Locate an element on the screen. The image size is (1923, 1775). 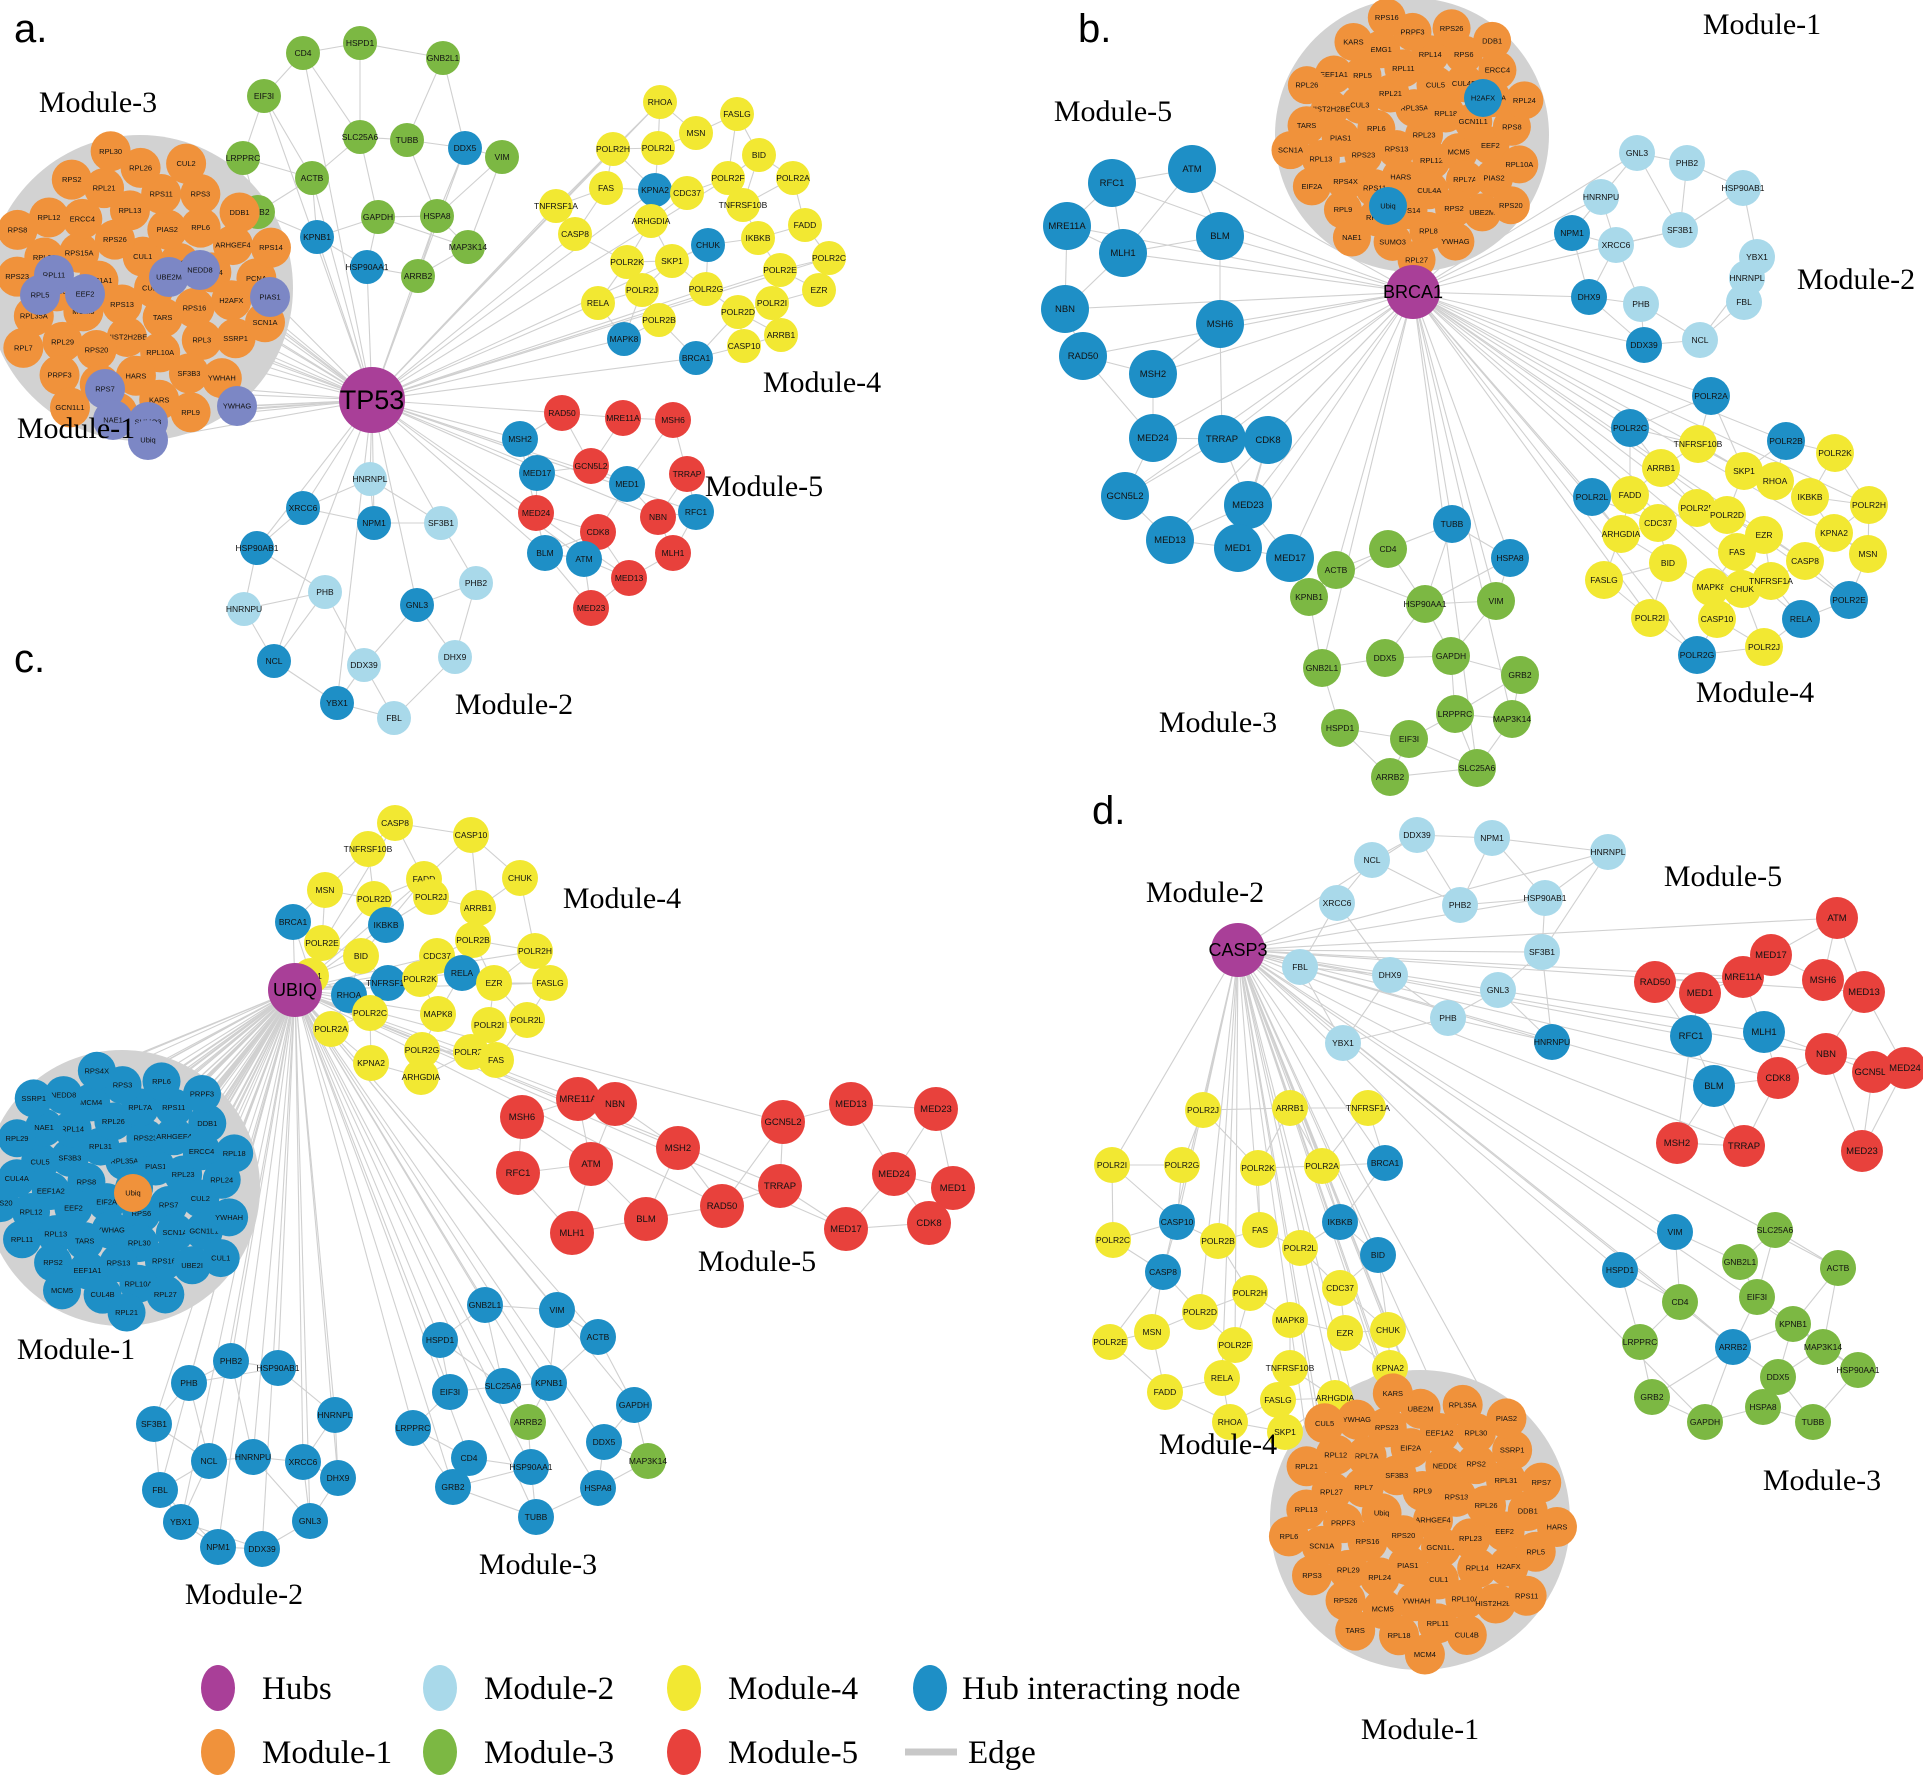
node-RPL6 is located at coordinates (161, 1081).